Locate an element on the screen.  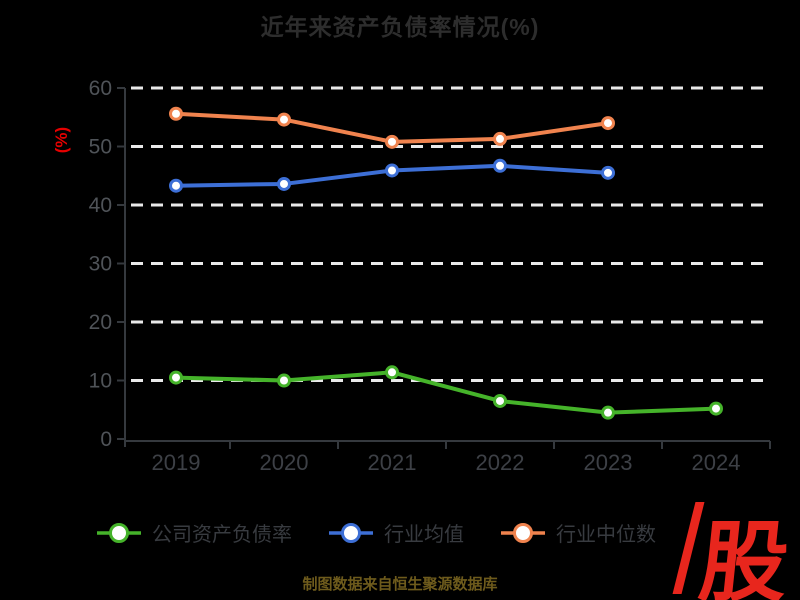
y-tick-label: 10 is located at coordinates (100, 381).